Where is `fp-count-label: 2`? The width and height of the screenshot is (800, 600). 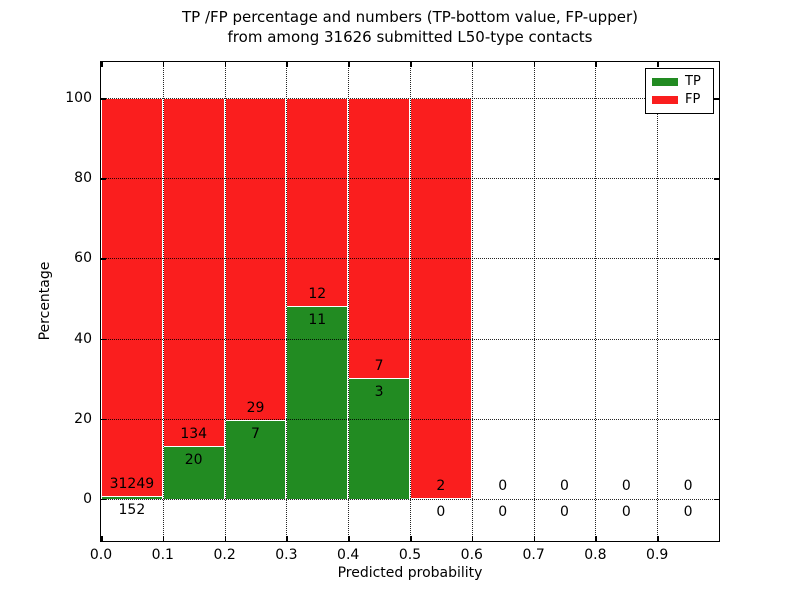 fp-count-label: 2 is located at coordinates (441, 485).